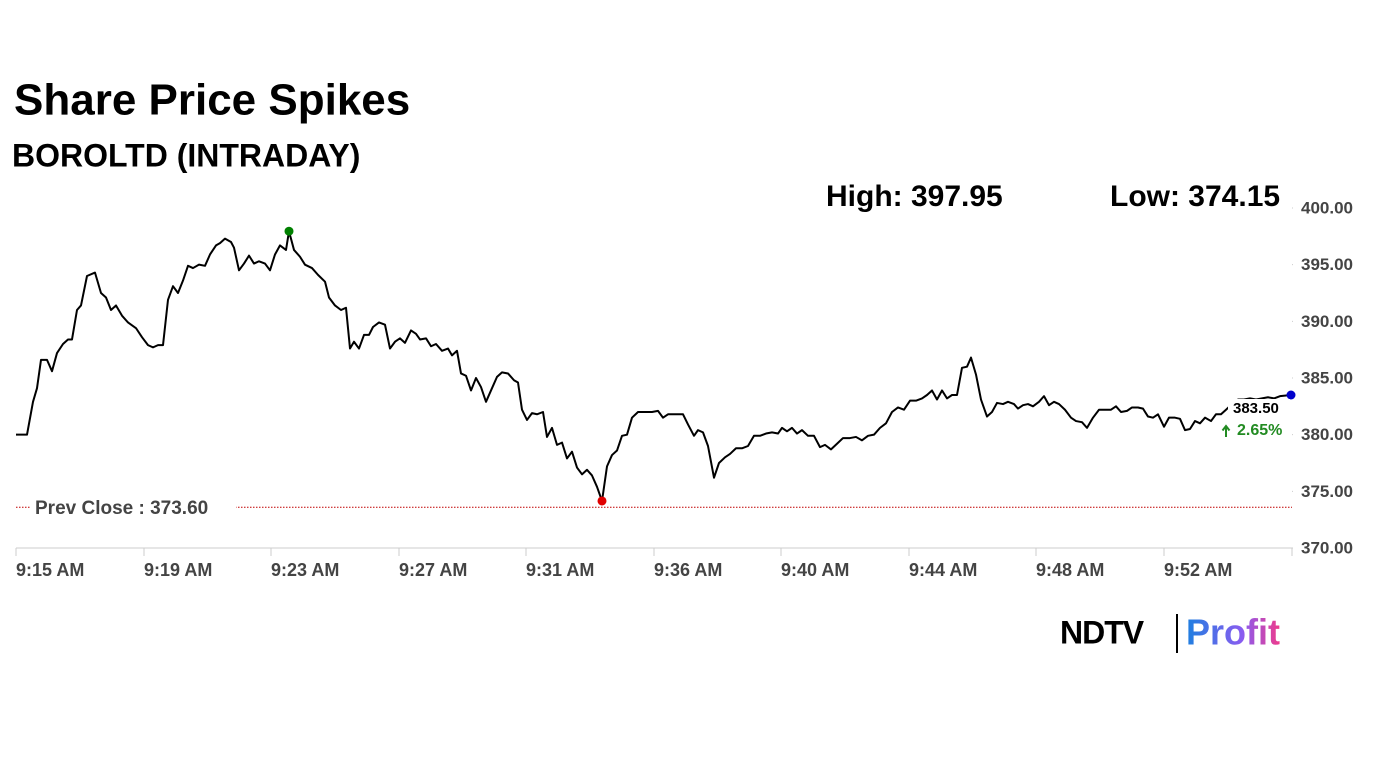 This screenshot has height=777, width=1382. I want to click on x-tick-label: 9:52 AM, so click(1198, 570).